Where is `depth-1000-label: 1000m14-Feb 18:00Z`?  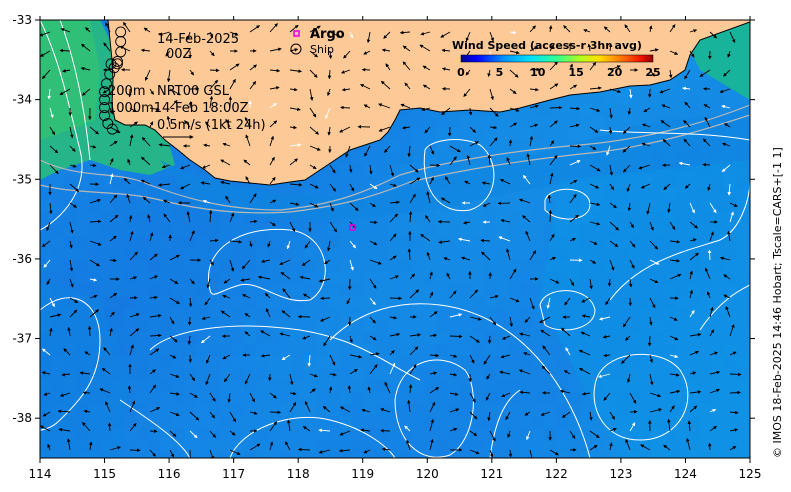 depth-1000-label: 1000m14-Feb 18:00Z is located at coordinates (178, 108).